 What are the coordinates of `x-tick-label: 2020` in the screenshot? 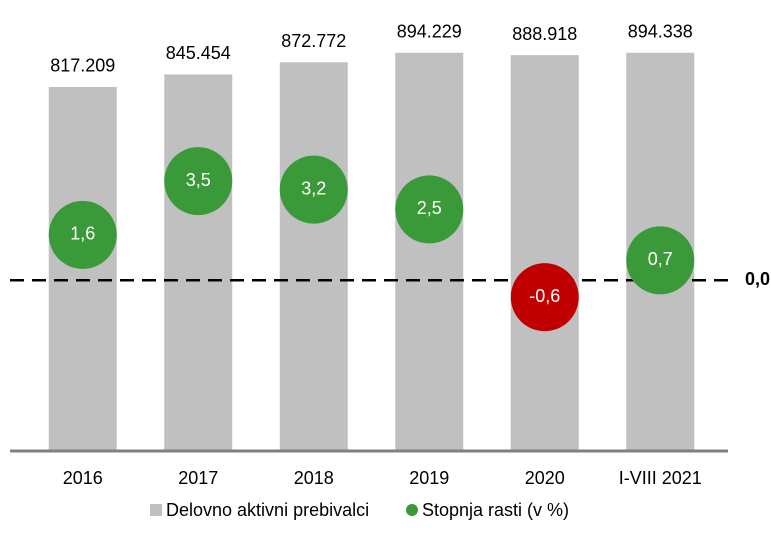 It's located at (545, 478).